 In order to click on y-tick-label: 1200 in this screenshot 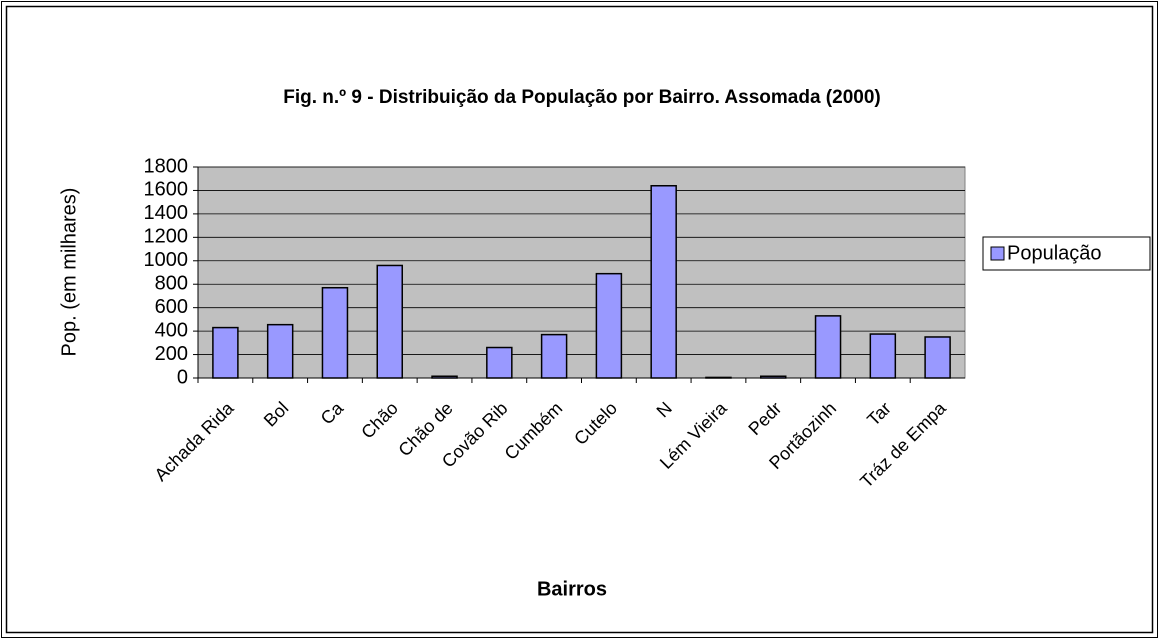, I will do `click(166, 237)`.